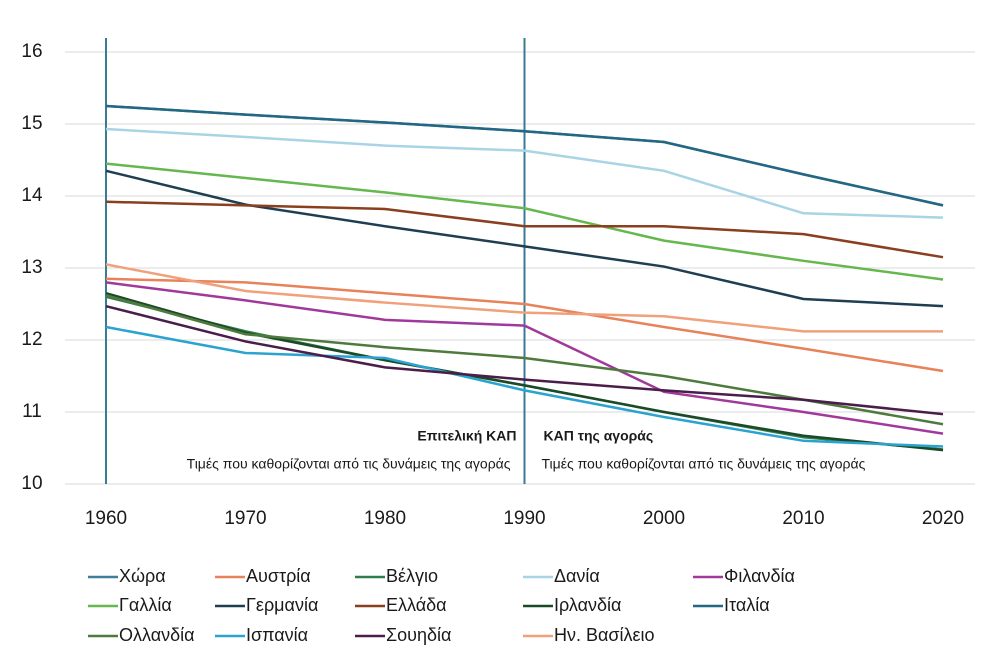  What do you see at coordinates (664, 518) in the screenshot?
I see `x-tick-label: 2000` at bounding box center [664, 518].